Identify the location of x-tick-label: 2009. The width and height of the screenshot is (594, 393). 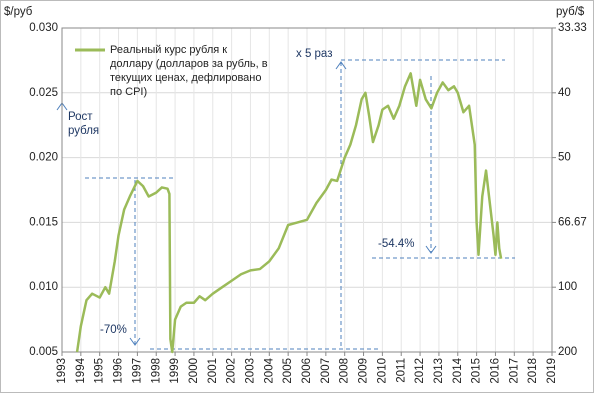
(364, 371).